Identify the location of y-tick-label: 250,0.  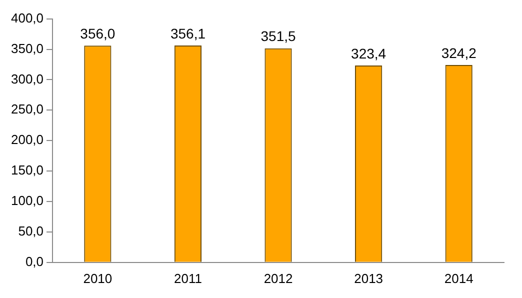
(27, 109).